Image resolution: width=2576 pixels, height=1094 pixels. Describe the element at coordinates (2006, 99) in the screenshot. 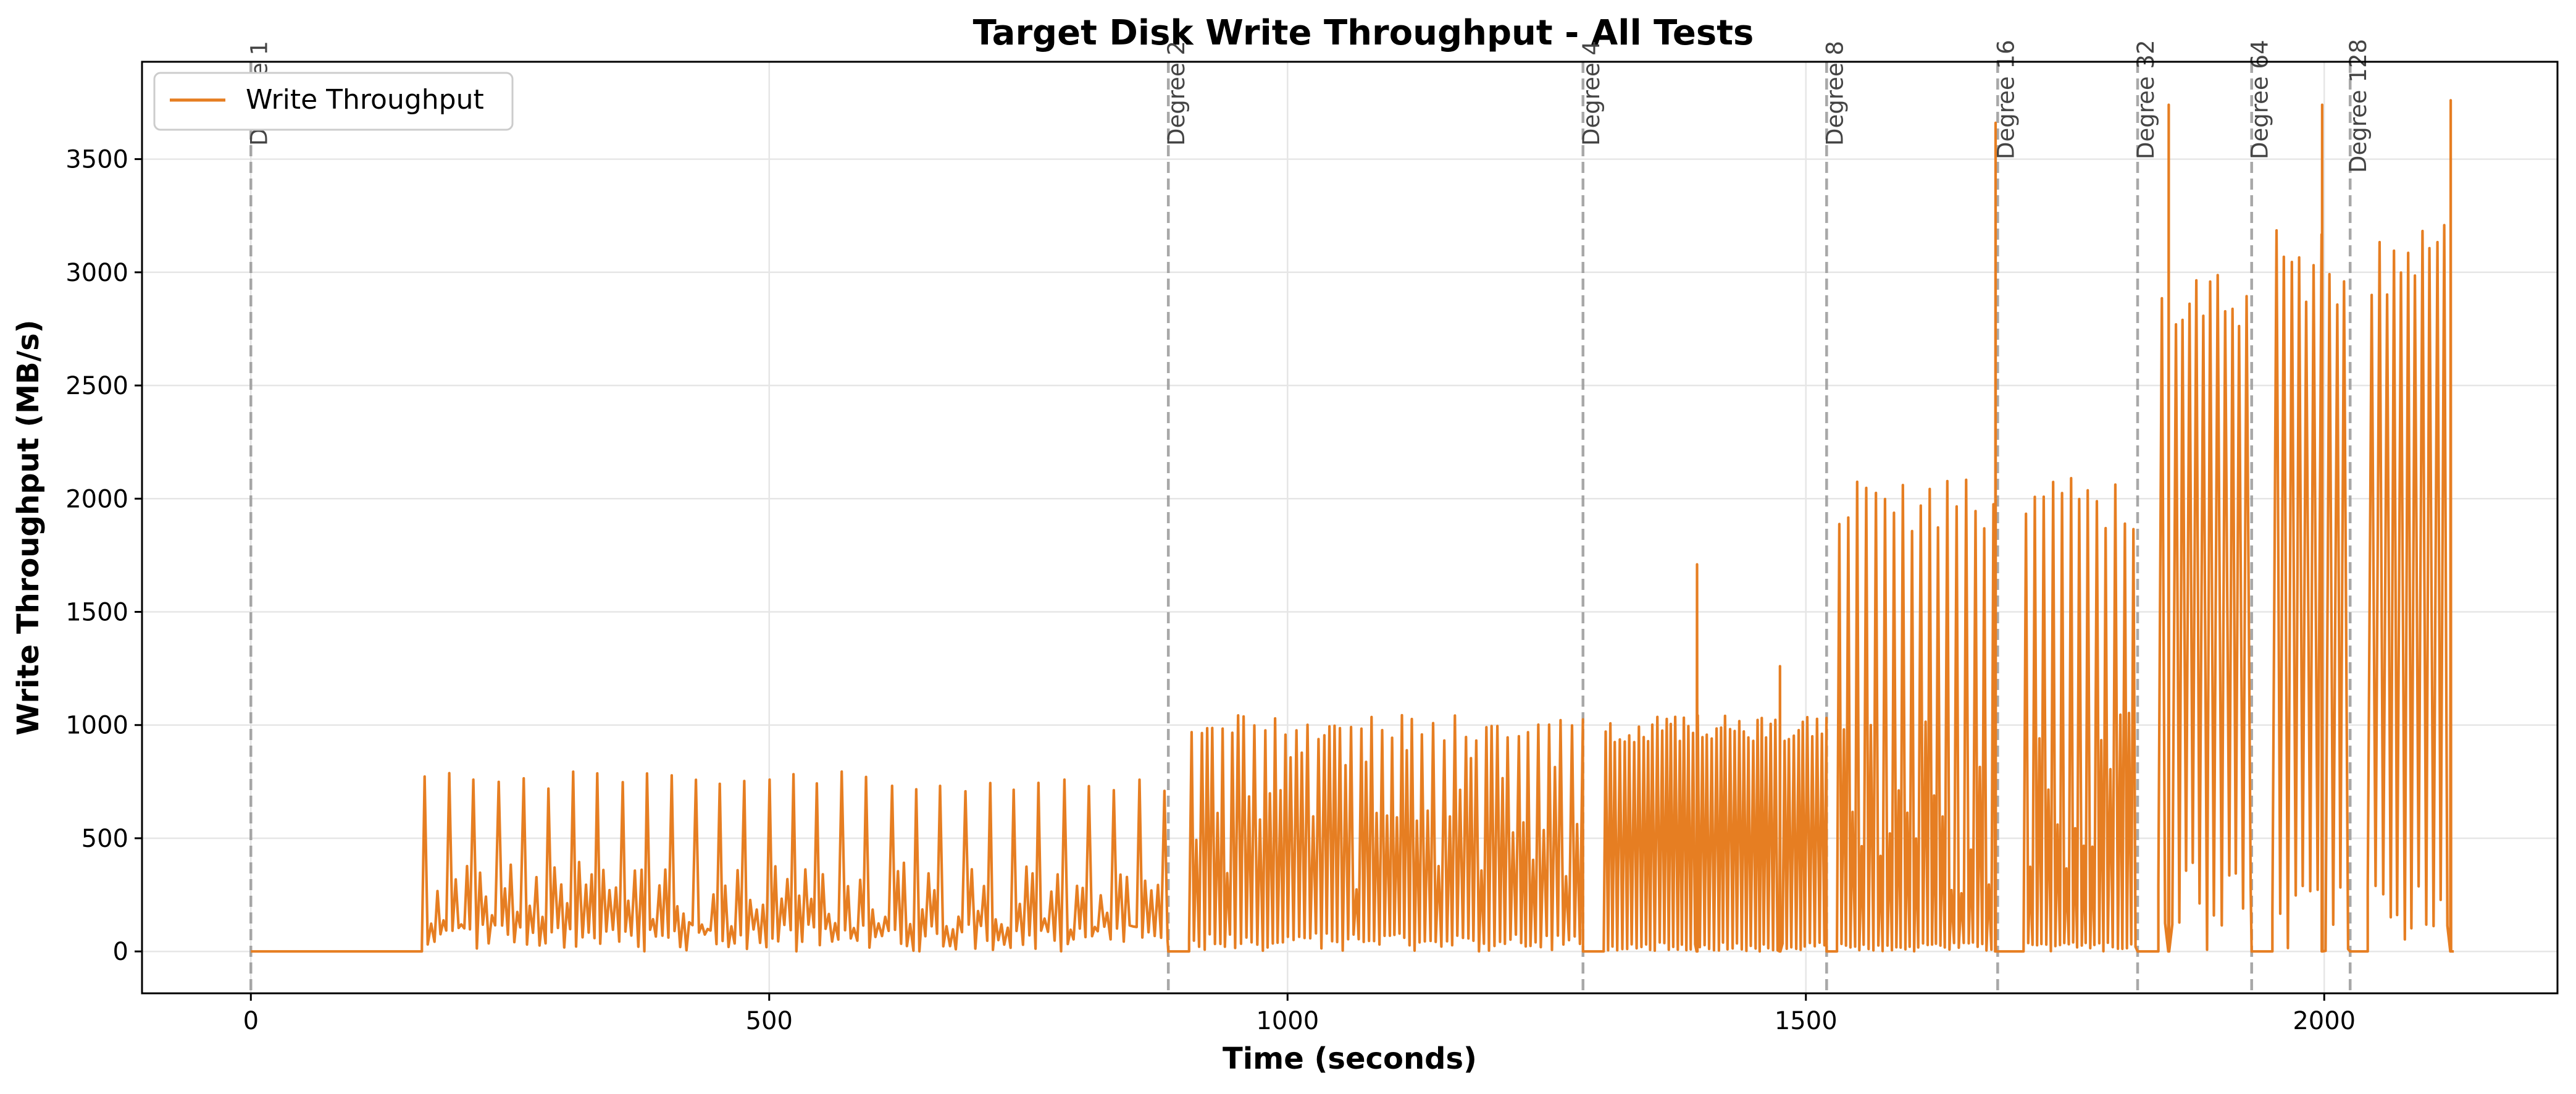

I see `degree-marker-label: Degree 16` at that location.